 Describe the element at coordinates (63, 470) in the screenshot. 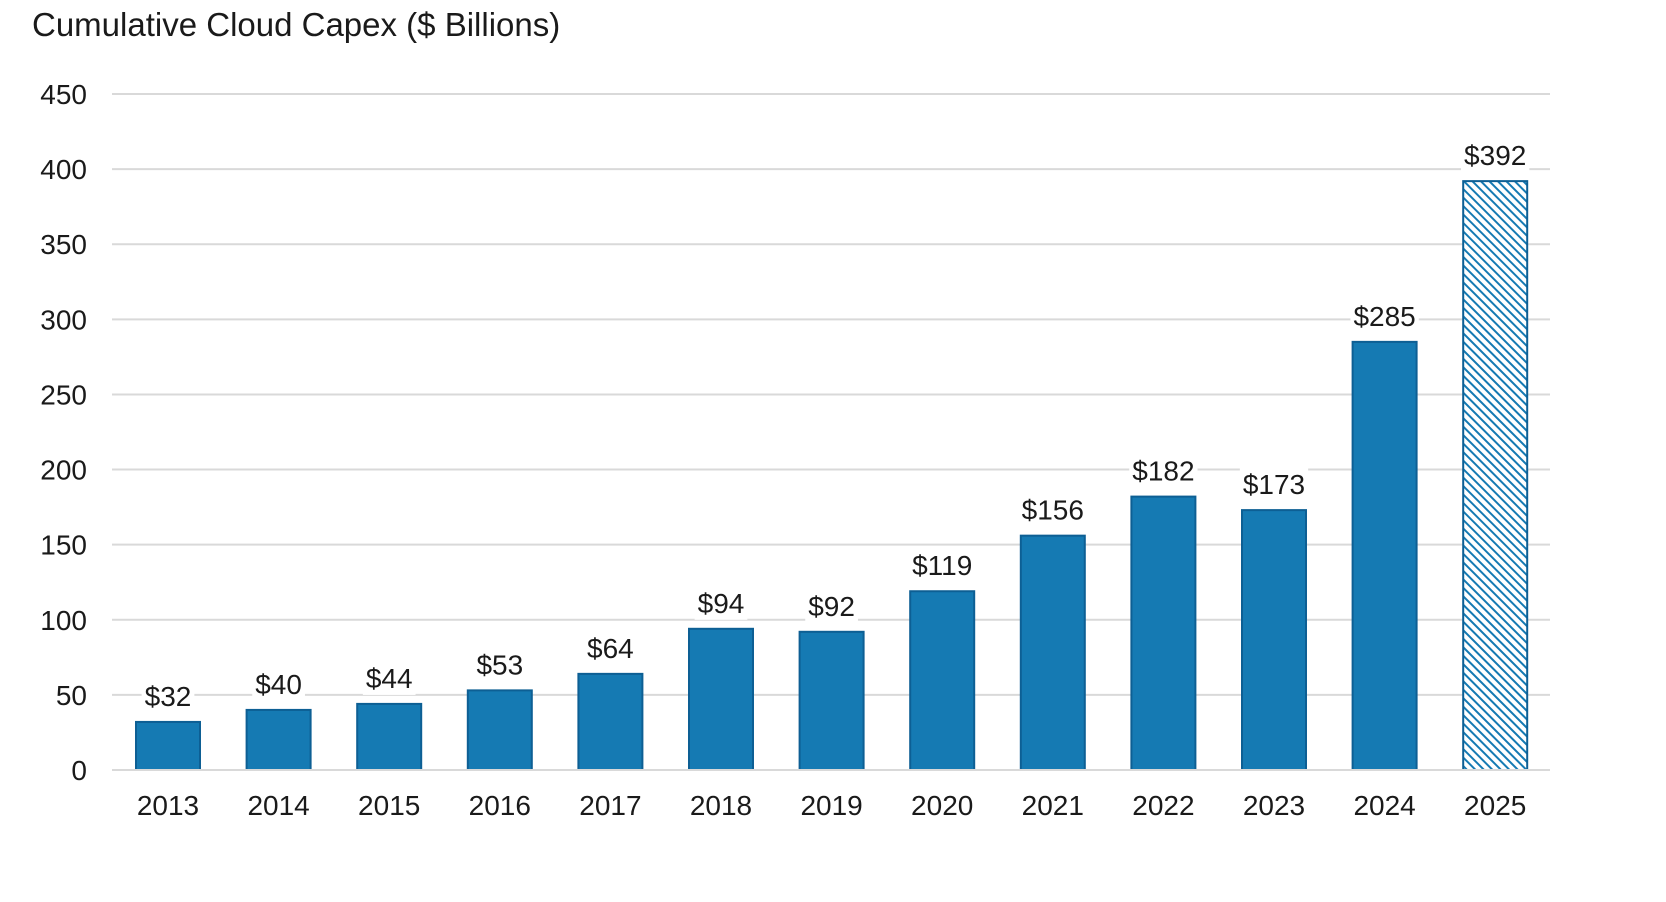

I see `y-tick-label: 200` at that location.